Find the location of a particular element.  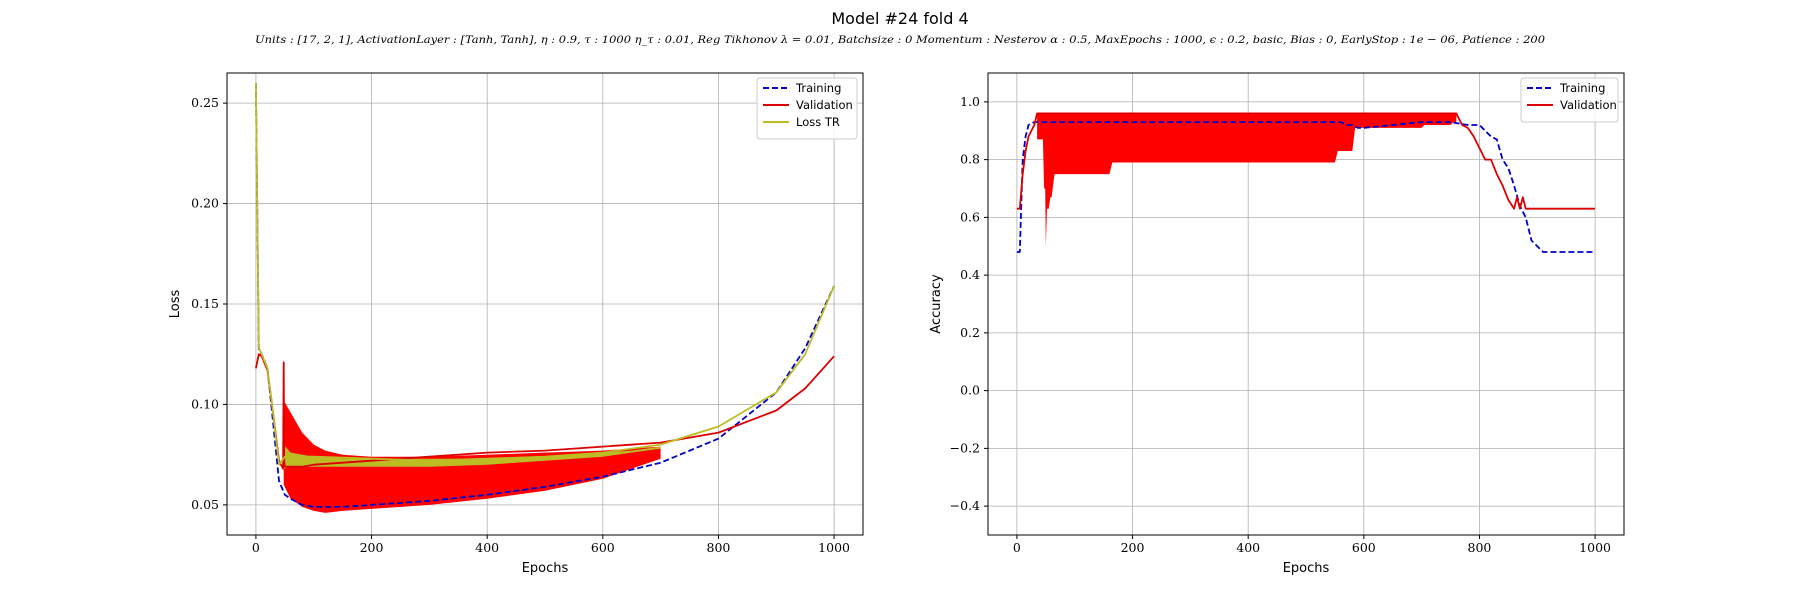

accuracy-legend: Training Validation is located at coordinates (1569, 100).